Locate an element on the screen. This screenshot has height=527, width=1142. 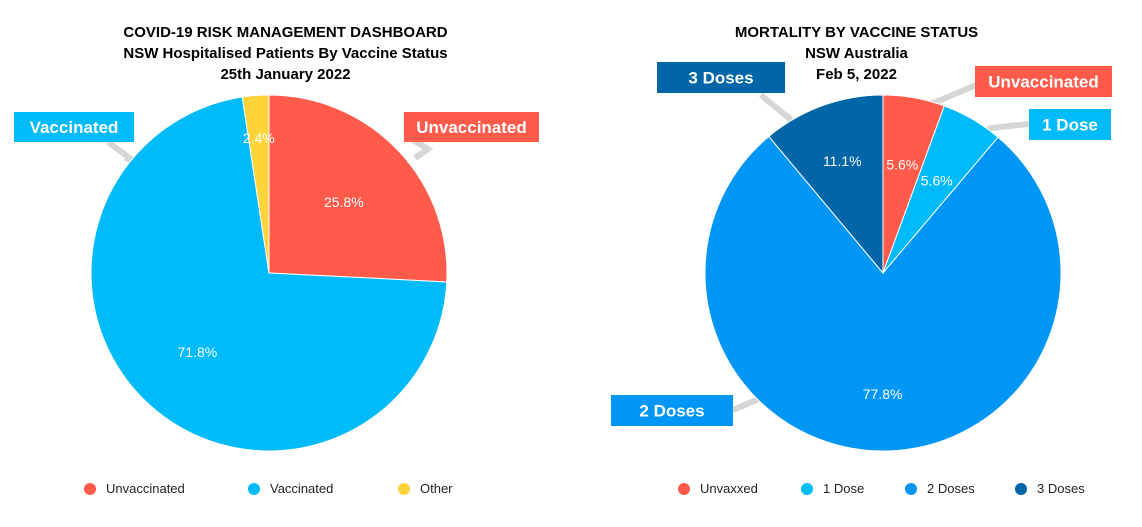
chart-legend: Unvaxxed 1 Dose 2 Doses 3 Doses is located at coordinates (856, 491).